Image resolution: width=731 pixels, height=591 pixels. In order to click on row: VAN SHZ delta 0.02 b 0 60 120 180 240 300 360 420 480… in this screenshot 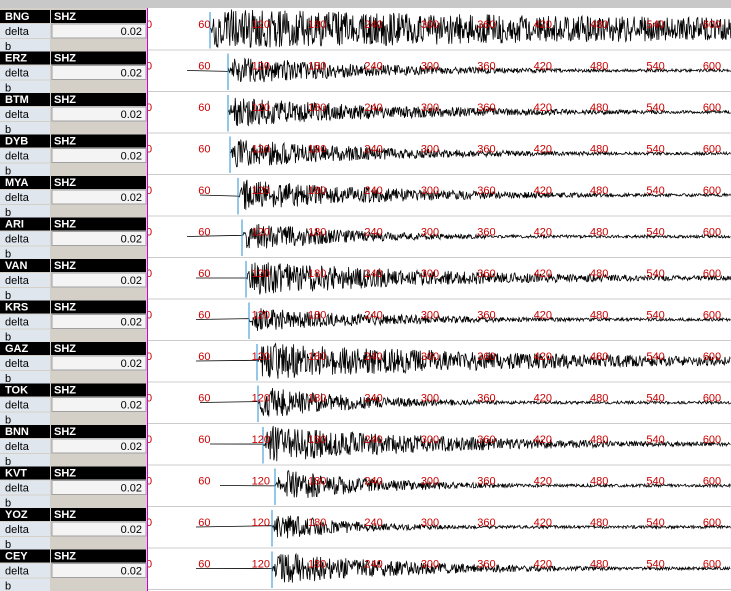, I will do `click(365, 280)`.